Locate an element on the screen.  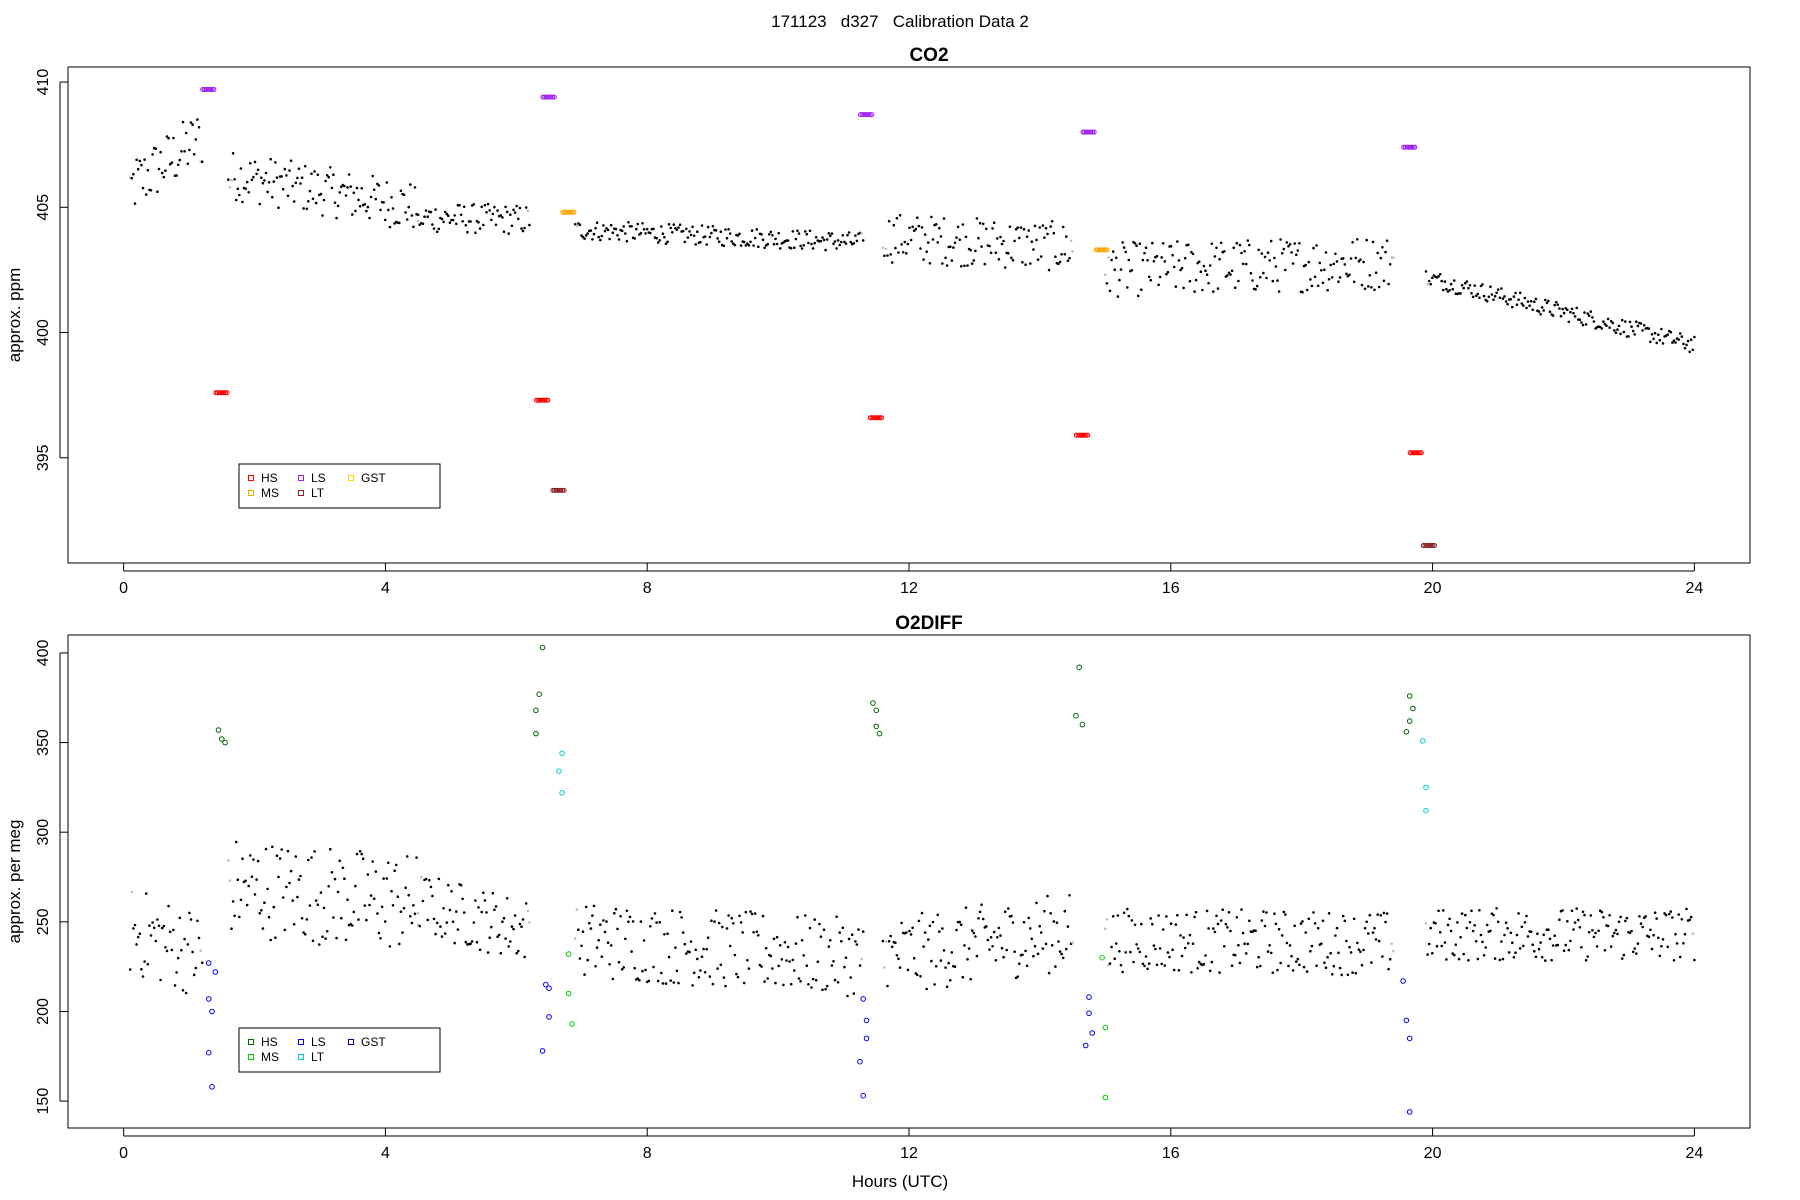
y-tick-label: 410 is located at coordinates (43, 82).